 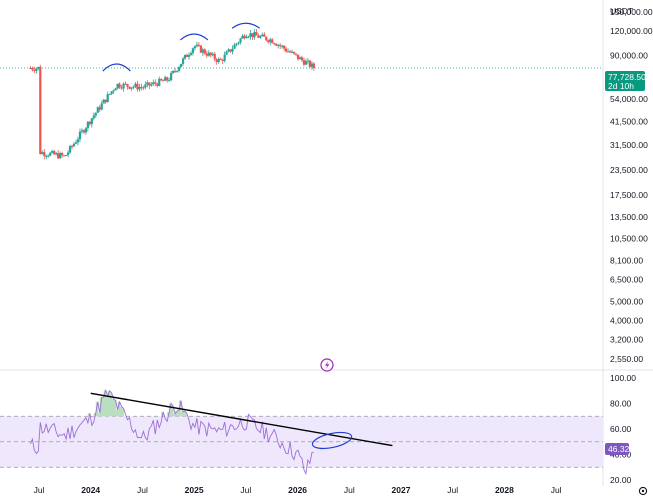 What do you see at coordinates (629, 195) in the screenshot?
I see `price-tick-label: 17,500.00` at bounding box center [629, 195].